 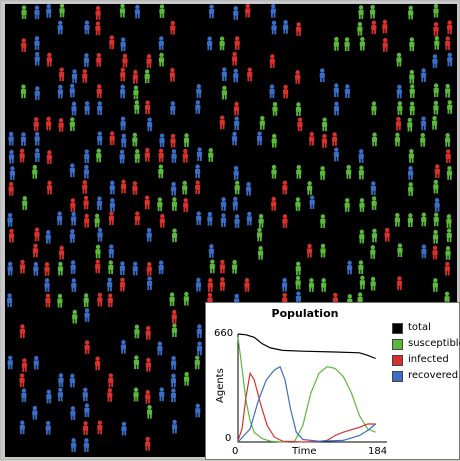 What do you see at coordinates (307, 404) in the screenshot?
I see `series-line-recovered` at bounding box center [307, 404].